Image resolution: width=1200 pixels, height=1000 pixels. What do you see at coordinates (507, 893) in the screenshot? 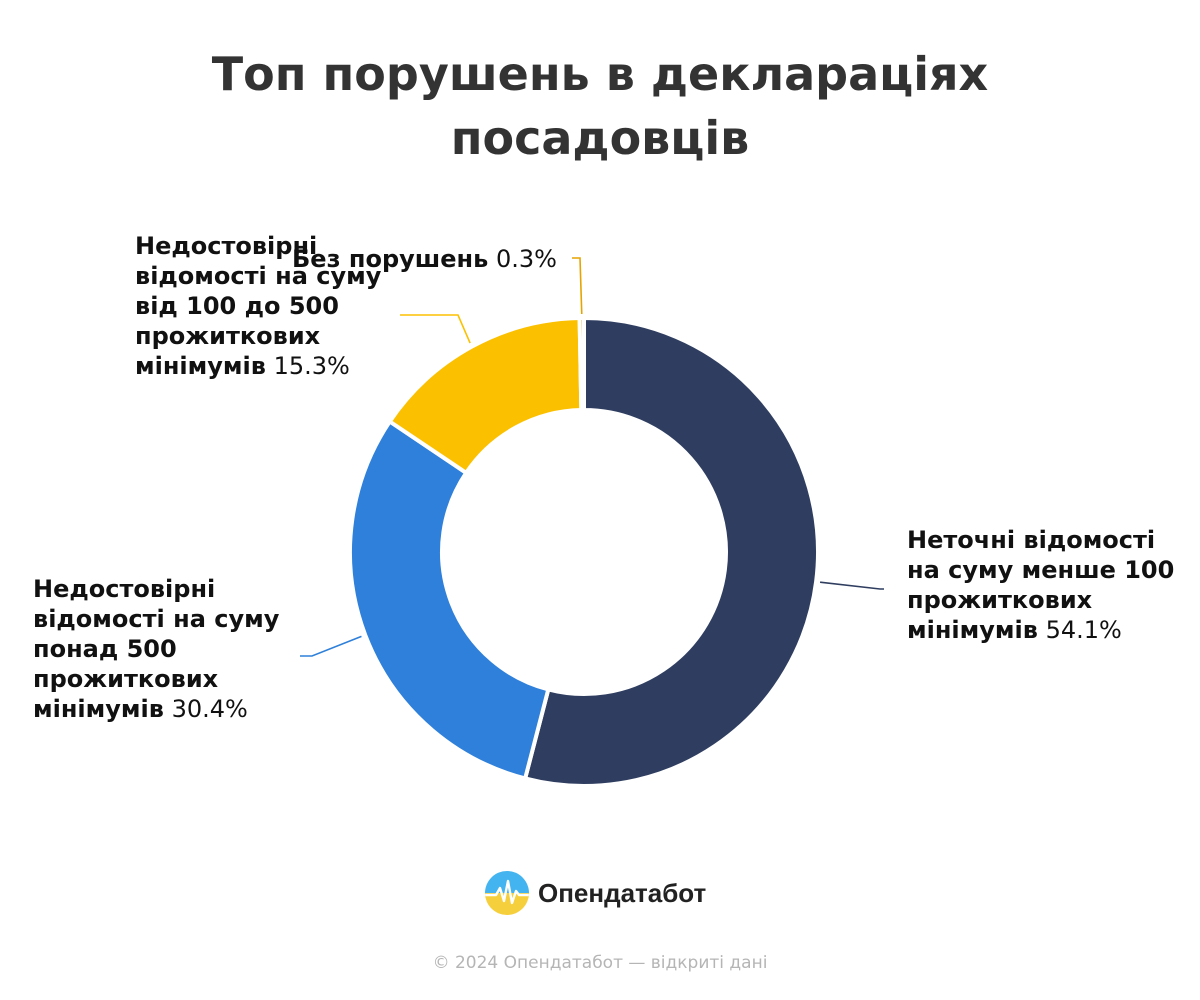
I see `opendatabot-logo-icon` at bounding box center [507, 893].